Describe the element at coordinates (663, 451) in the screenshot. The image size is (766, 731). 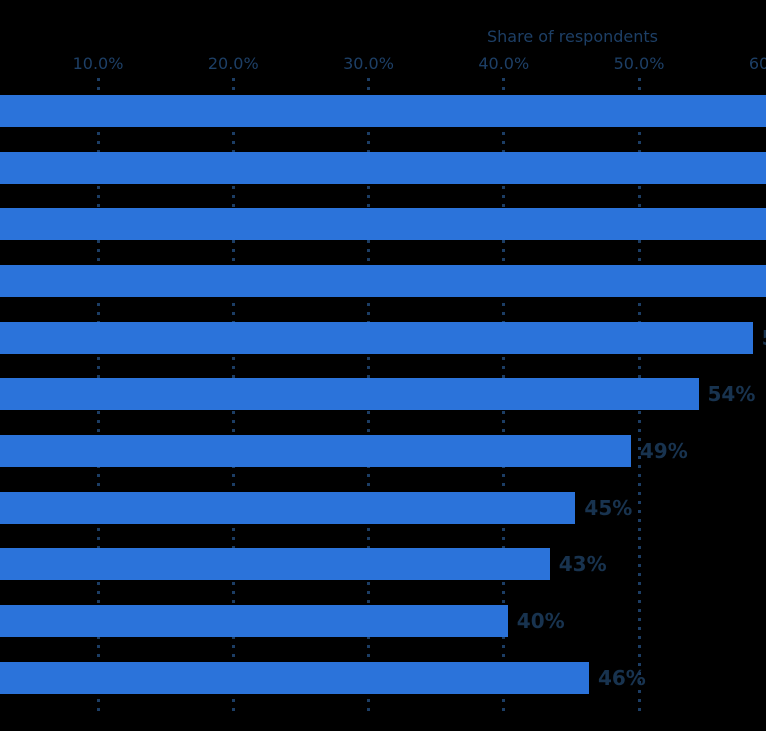
I see `bar-value-label: 49%` at that location.